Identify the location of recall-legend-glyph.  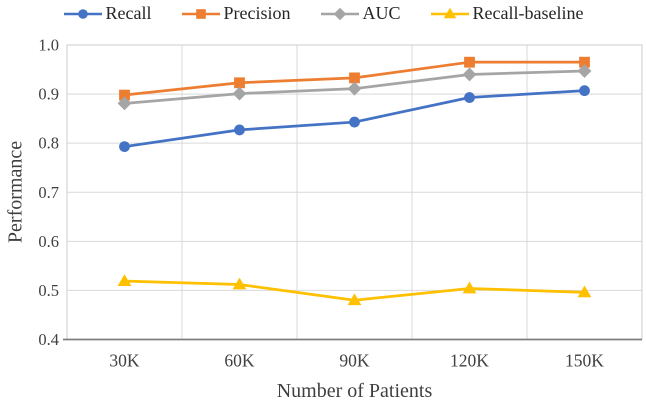
(82, 14).